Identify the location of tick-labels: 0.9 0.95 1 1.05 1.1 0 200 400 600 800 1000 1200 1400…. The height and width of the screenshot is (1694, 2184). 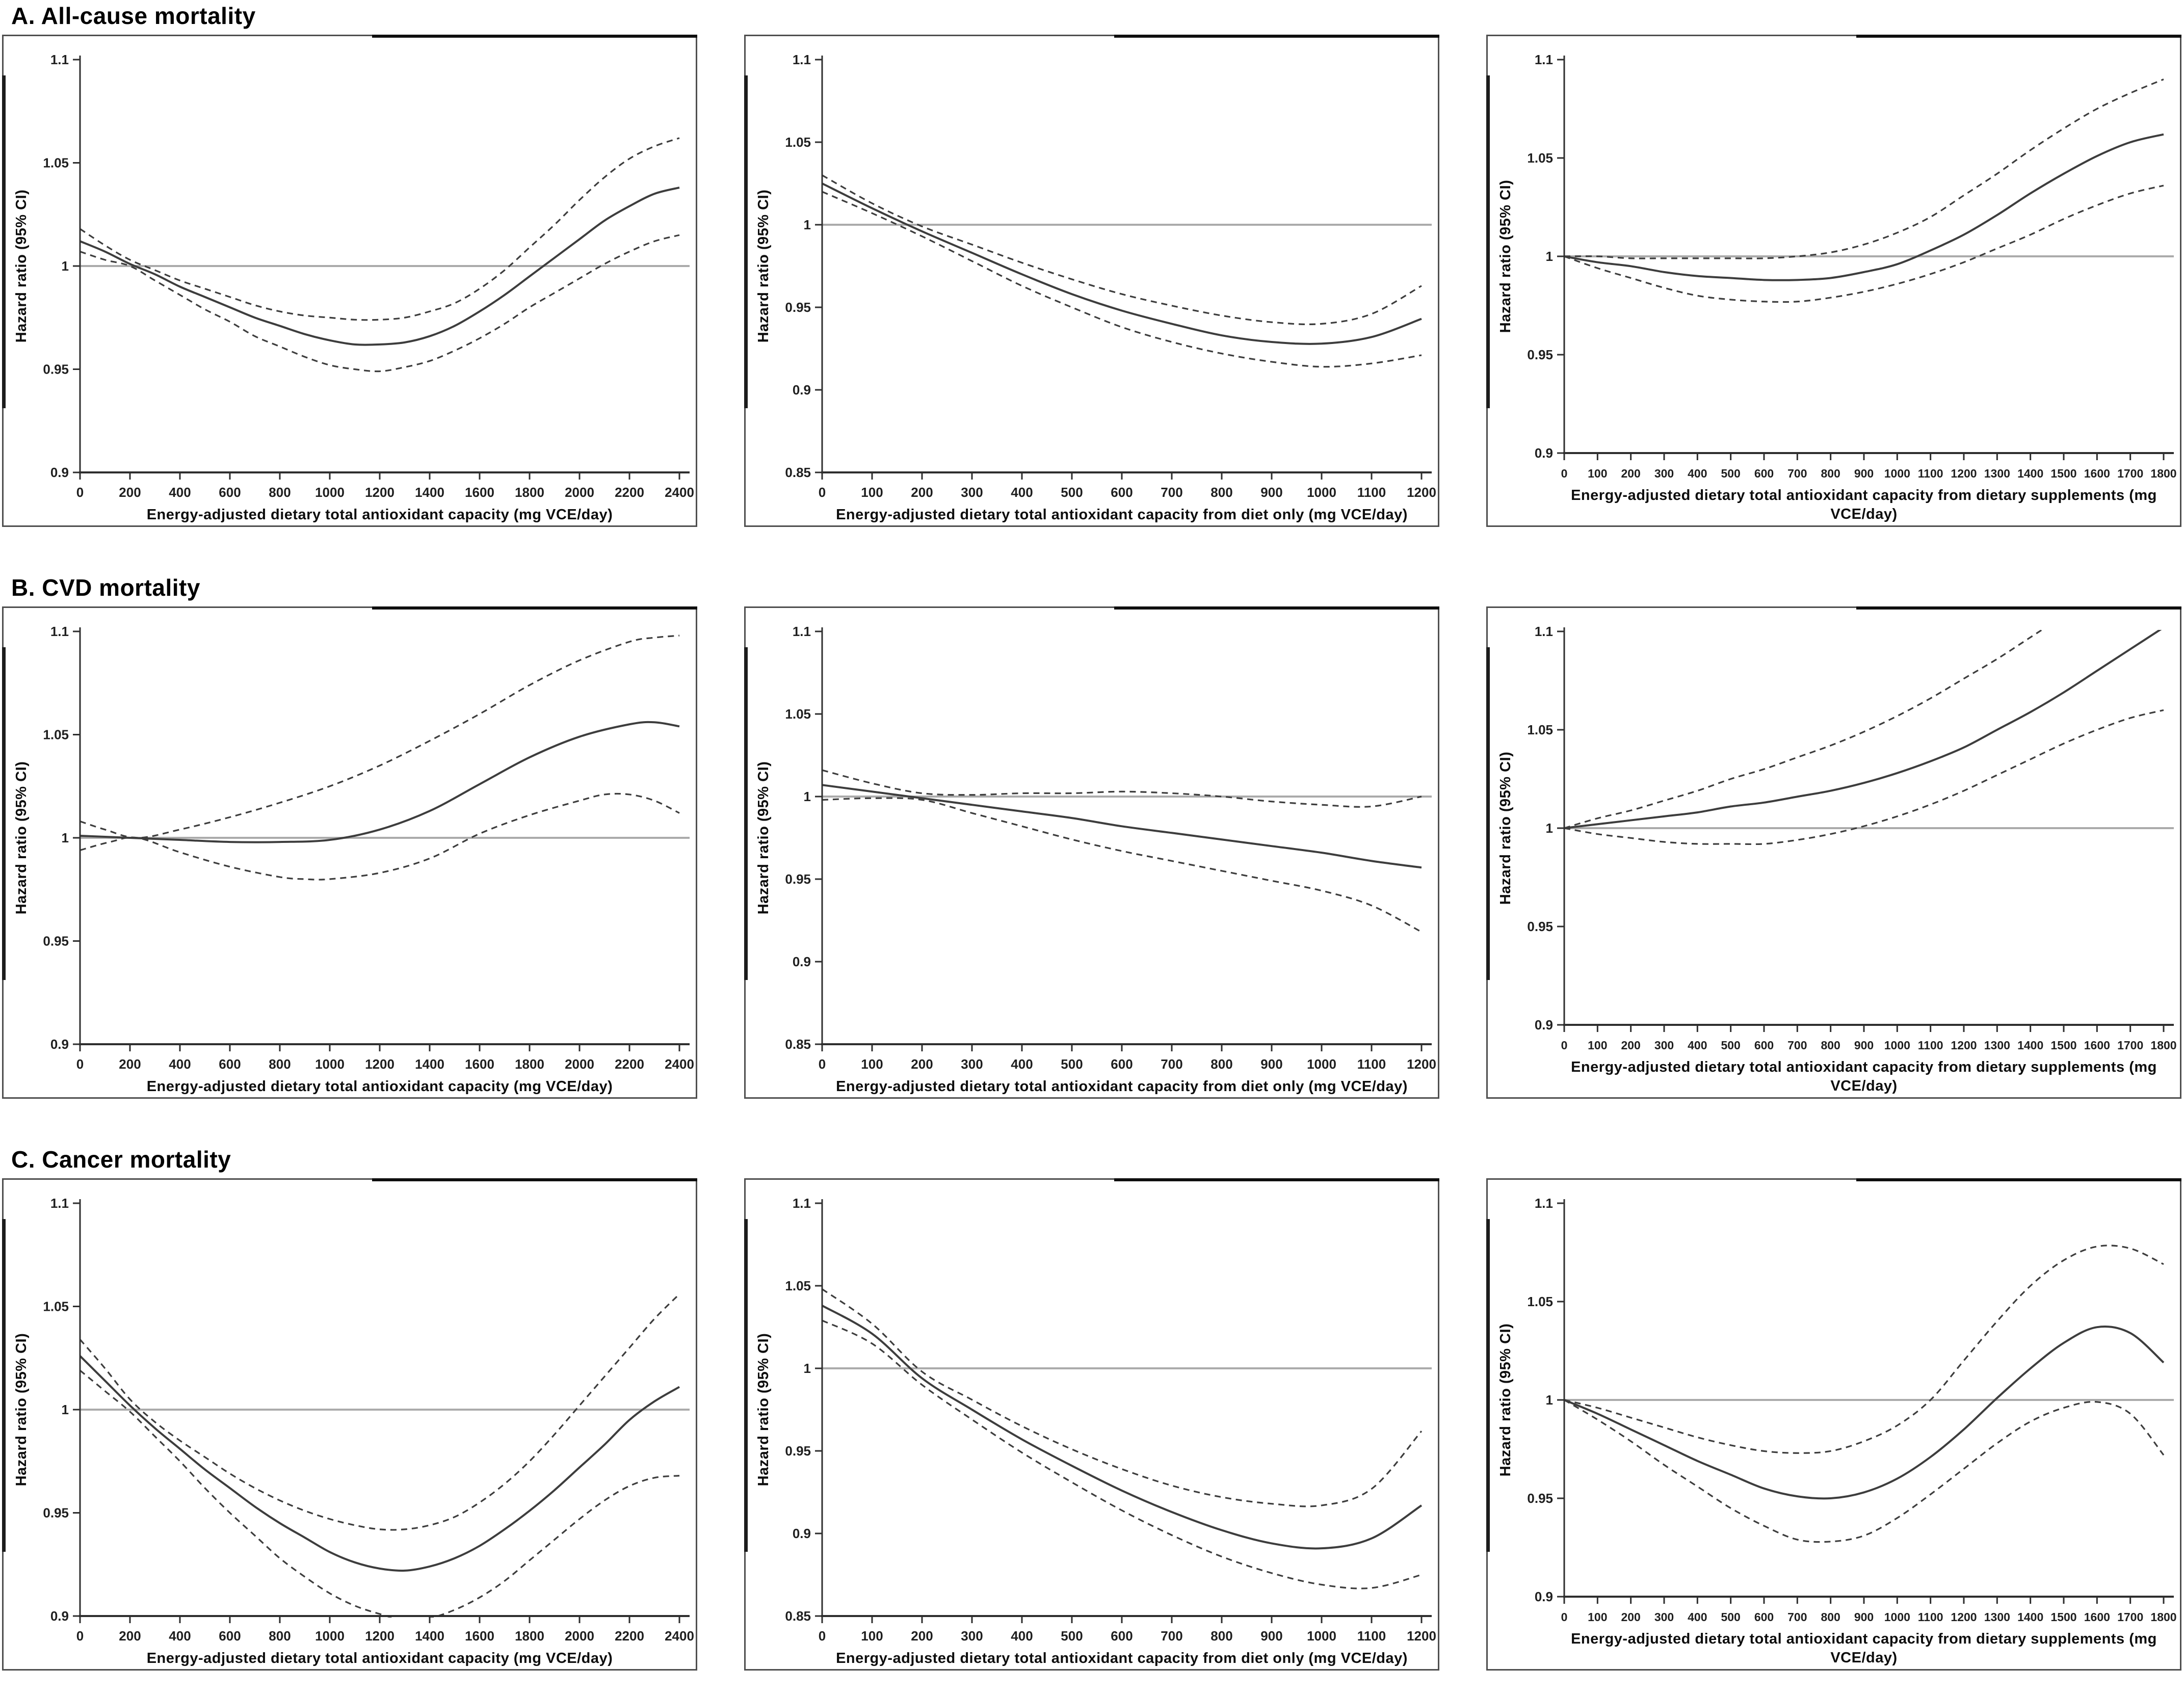
(368, 848).